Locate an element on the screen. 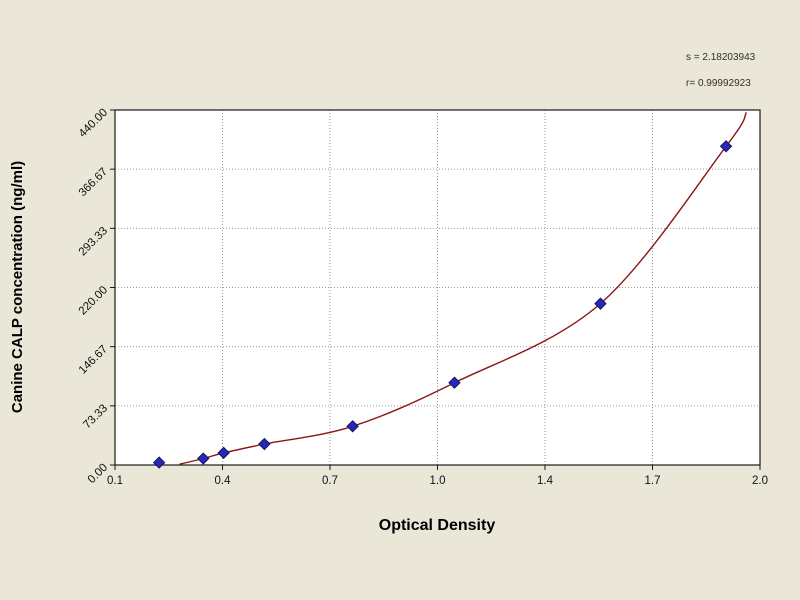 Image resolution: width=800 pixels, height=600 pixels. x-tick-label: 1.4 is located at coordinates (545, 481).